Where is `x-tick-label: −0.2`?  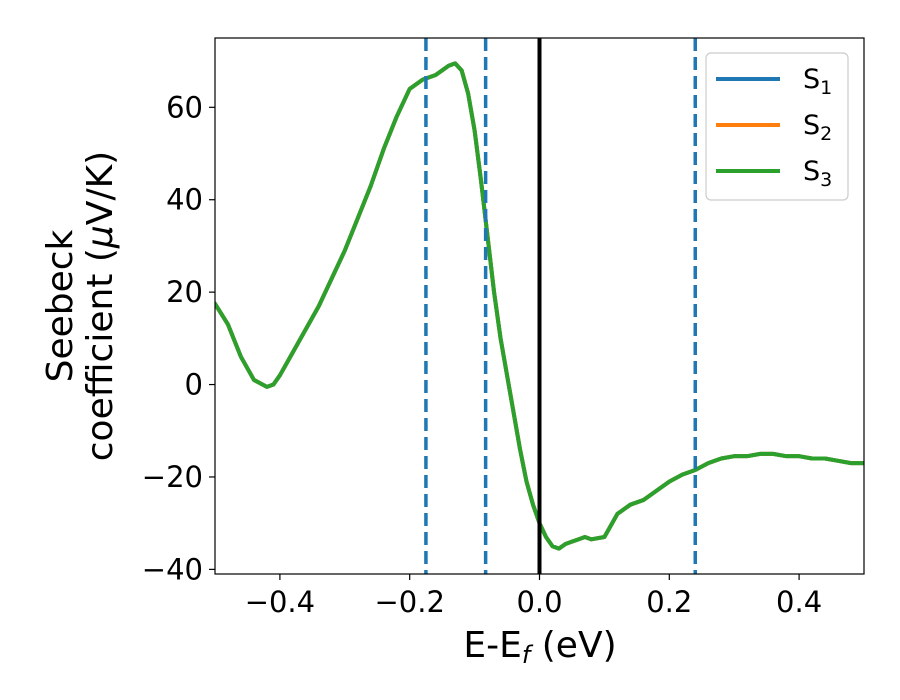 x-tick-label: −0.2 is located at coordinates (409, 602).